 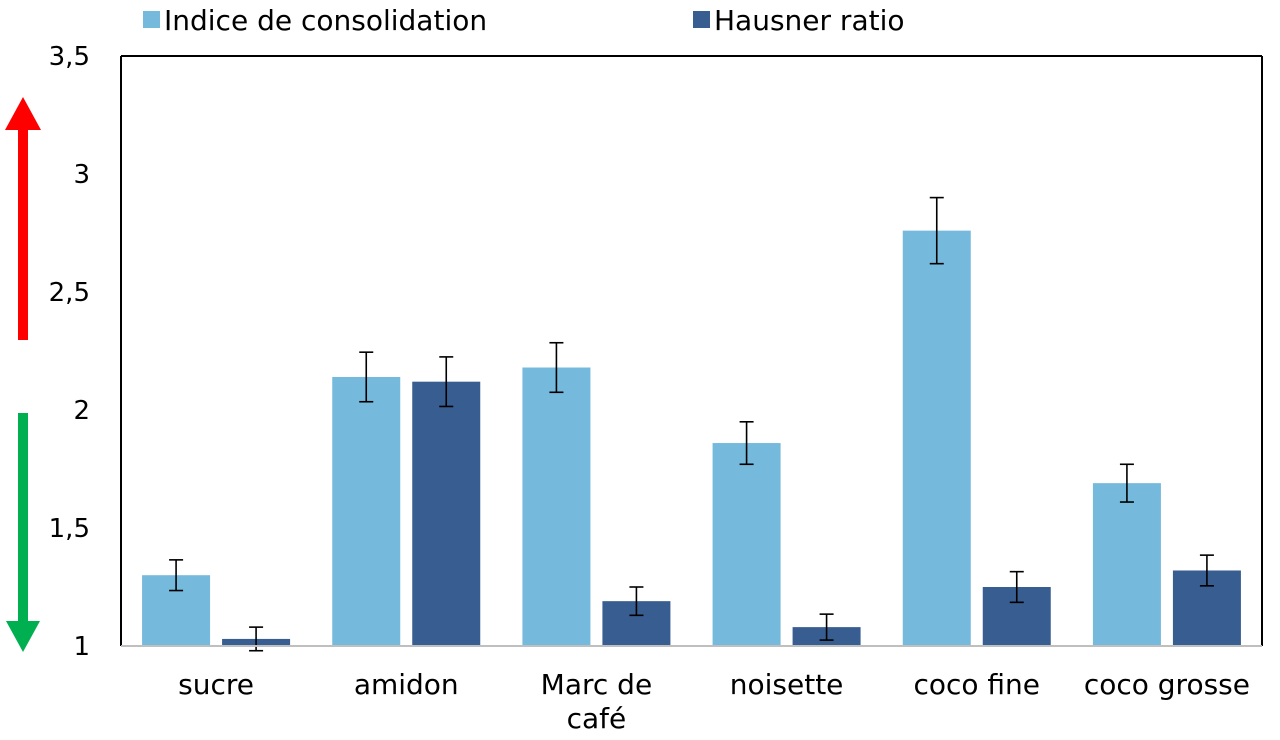 I want to click on y-tick-label: 3,5, so click(x=69, y=57).